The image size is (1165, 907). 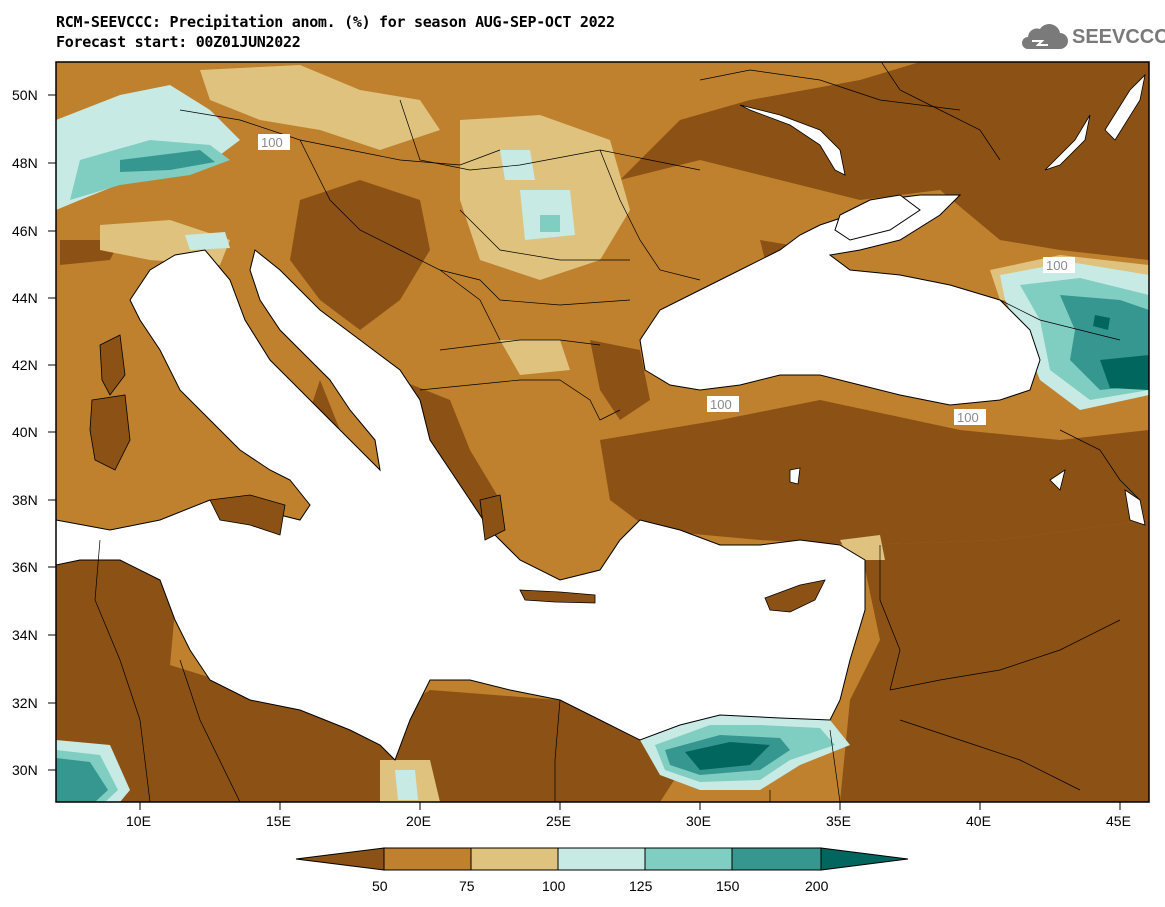 I want to click on contour-label-100-caucasus: 100, so click(x=1057, y=265).